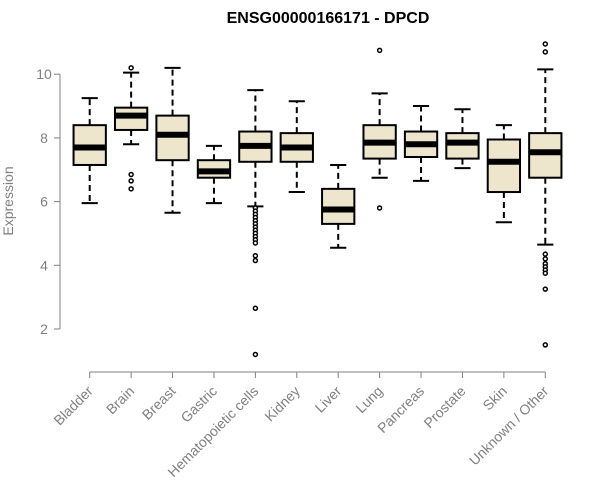 This screenshot has width=600, height=500. I want to click on box-breast, so click(172, 140).